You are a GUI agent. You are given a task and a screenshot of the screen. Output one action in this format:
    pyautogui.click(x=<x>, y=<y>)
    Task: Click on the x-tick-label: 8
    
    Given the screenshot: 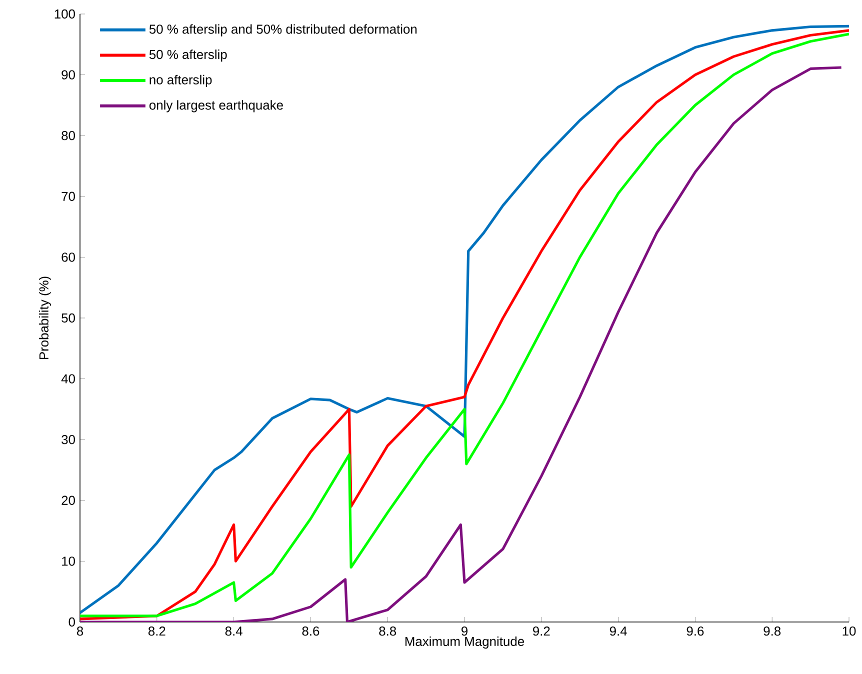 What is the action you would take?
    pyautogui.click(x=80, y=631)
    